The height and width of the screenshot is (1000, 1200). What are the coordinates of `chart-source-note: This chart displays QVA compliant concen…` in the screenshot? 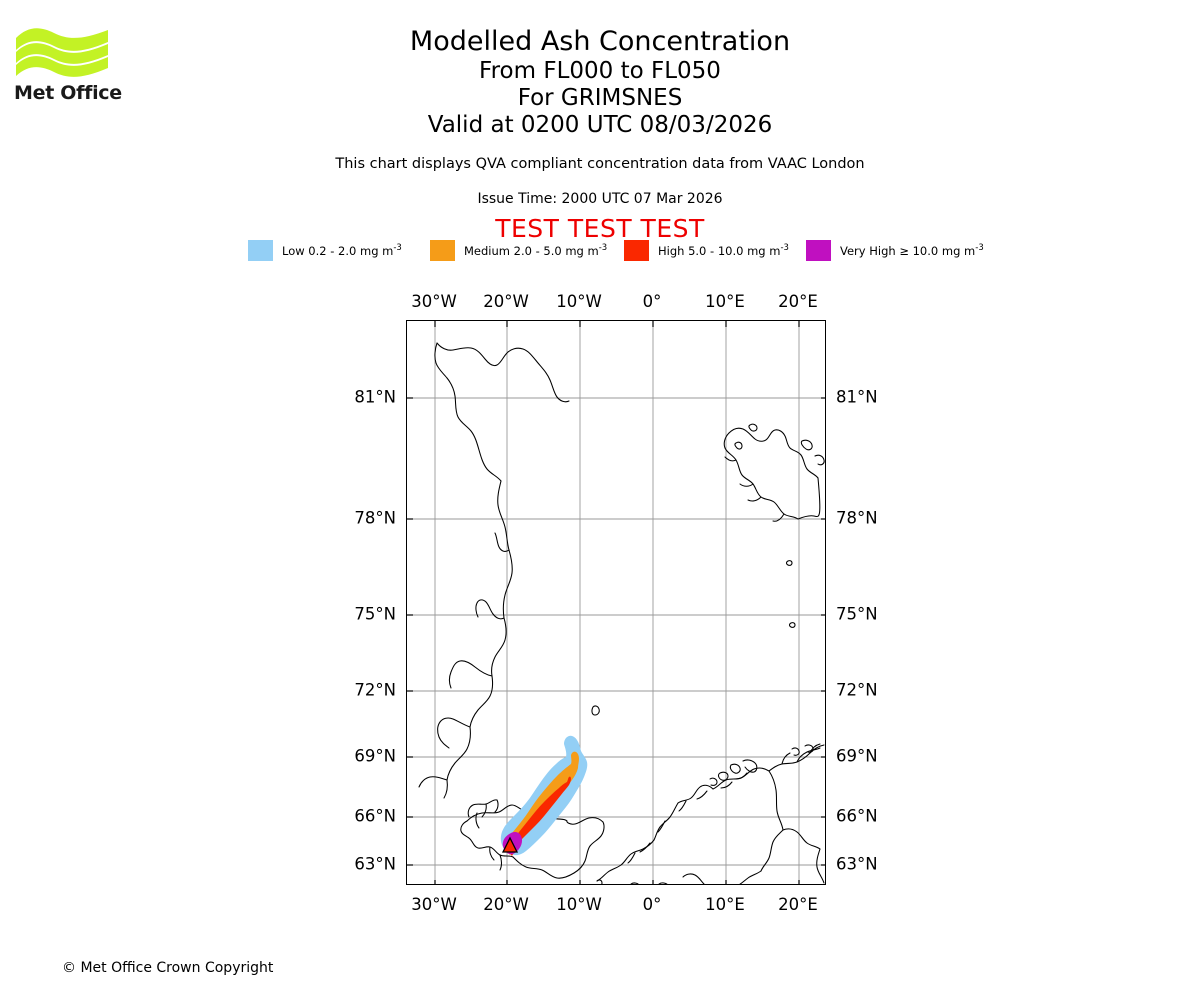 It's located at (600, 164).